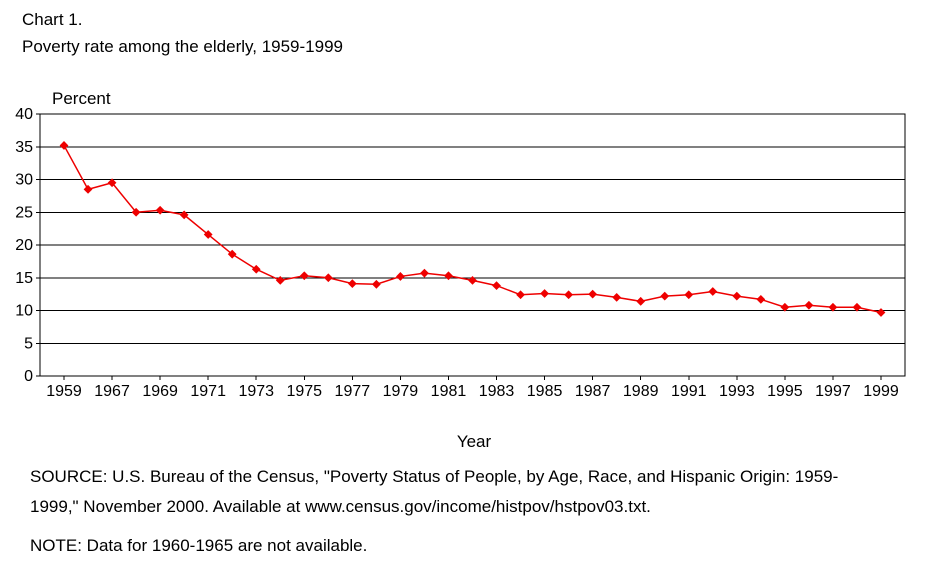 The width and height of the screenshot is (948, 574). What do you see at coordinates (689, 391) in the screenshot?
I see `x-tick-label: 1991` at bounding box center [689, 391].